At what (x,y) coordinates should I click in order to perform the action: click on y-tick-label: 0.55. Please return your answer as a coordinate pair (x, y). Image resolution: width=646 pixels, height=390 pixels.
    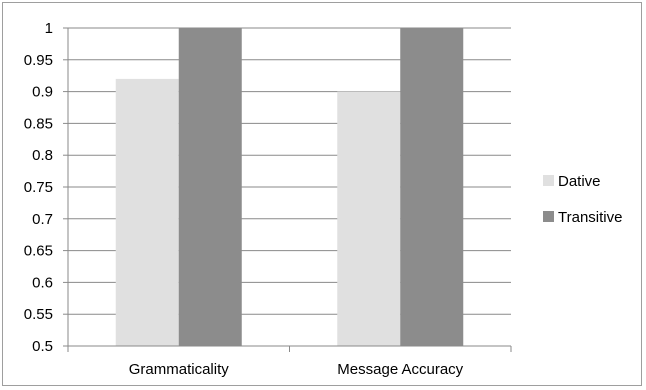
    Looking at the image, I should click on (38, 314).